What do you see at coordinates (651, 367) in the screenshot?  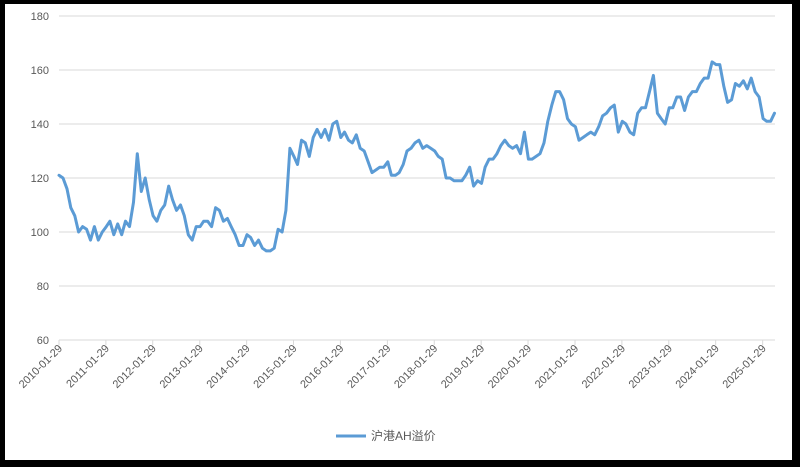 I see `x-tick-label: 2023-01-29` at bounding box center [651, 367].